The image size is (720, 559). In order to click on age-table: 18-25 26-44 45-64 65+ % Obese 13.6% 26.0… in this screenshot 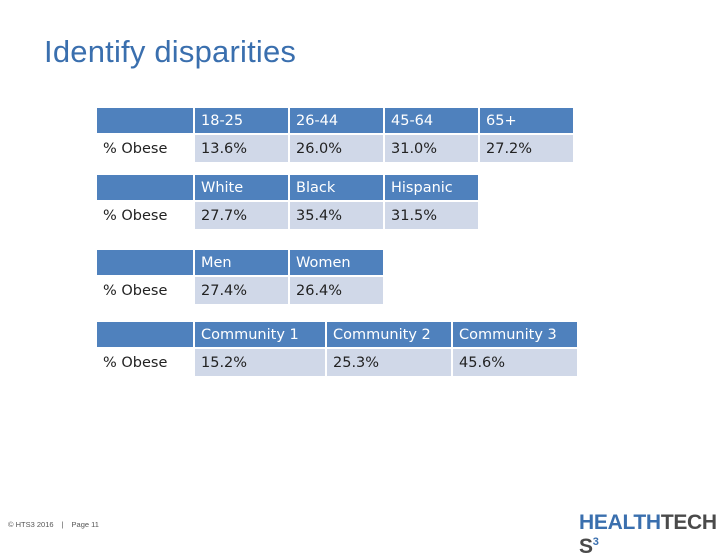, I will do `click(335, 135)`.